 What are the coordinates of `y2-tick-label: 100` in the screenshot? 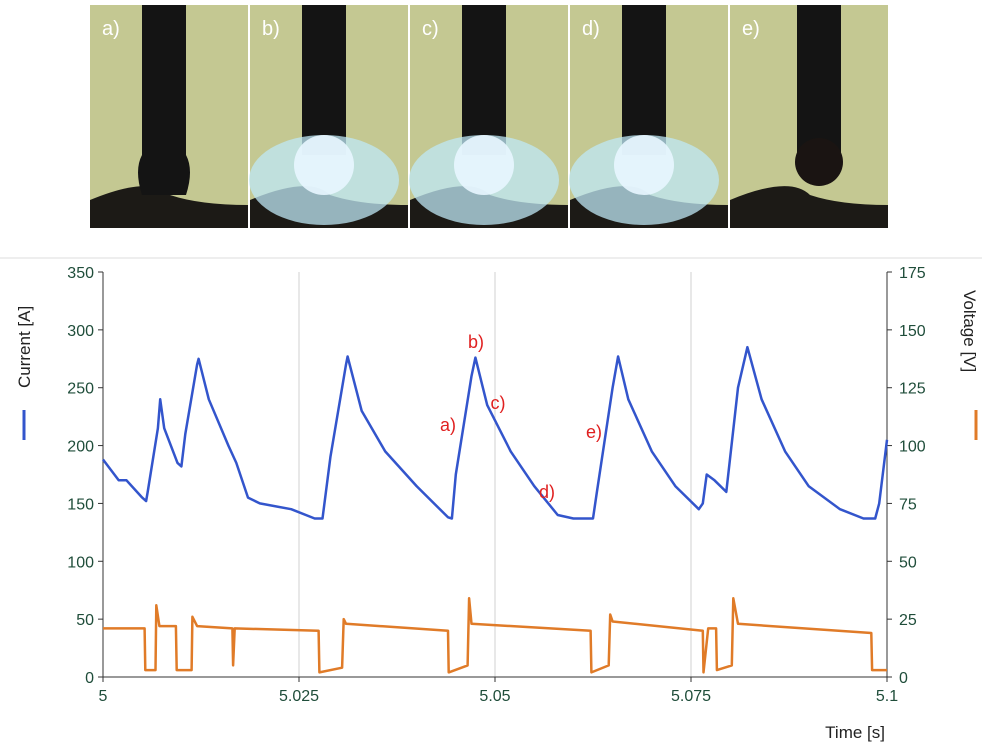 It's located at (912, 447).